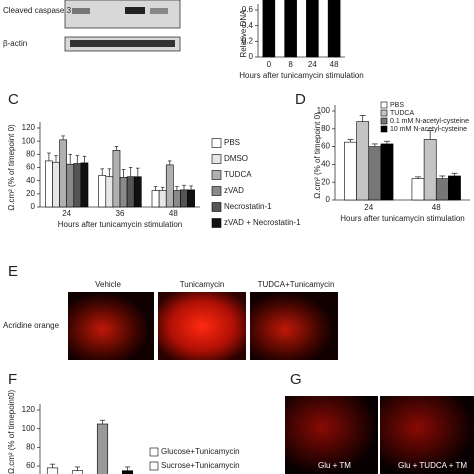 The image size is (474, 474). Describe the element at coordinates (29, 409) in the screenshot. I see `y-tick-label: 120` at that location.